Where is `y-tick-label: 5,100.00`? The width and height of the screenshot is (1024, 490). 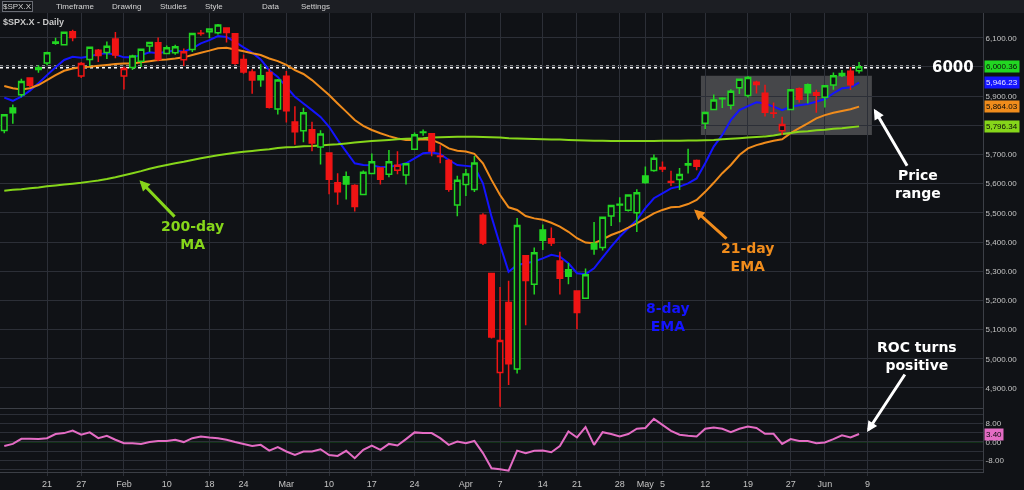
y-tick-label: 5,100.00 is located at coordinates (1001, 330).